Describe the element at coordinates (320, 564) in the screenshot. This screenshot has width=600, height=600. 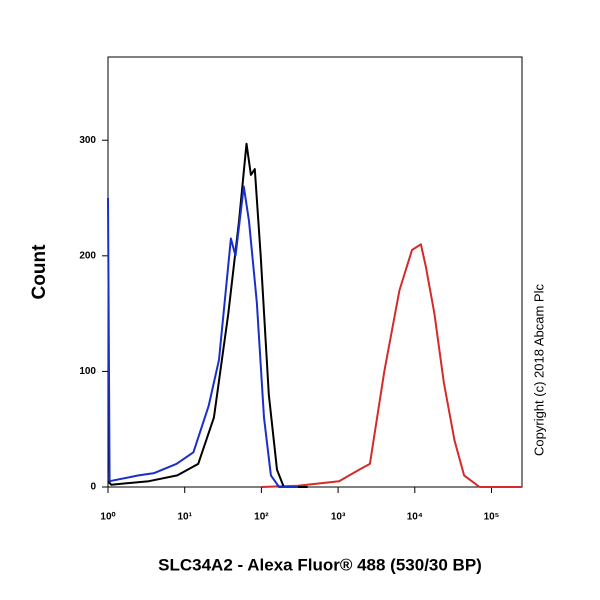
I see `x-axis-title: SLC34A2 - Alexa Fluor® 488 (530/30 BP)` at that location.